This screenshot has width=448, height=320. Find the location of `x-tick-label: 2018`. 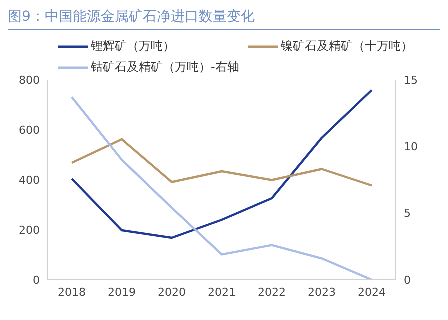

x-tick-label: 2018 is located at coordinates (72, 292).